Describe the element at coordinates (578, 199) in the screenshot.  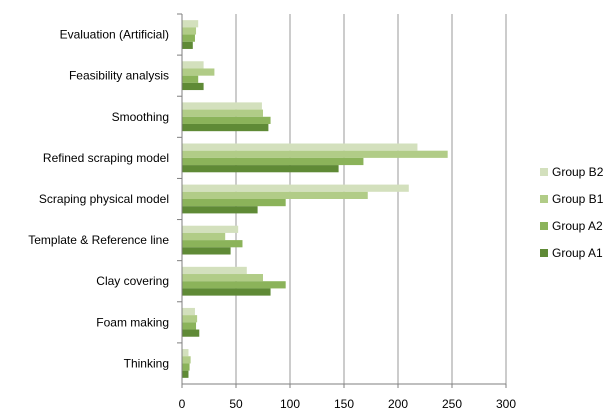
I see `legend-label: Group B1` at that location.